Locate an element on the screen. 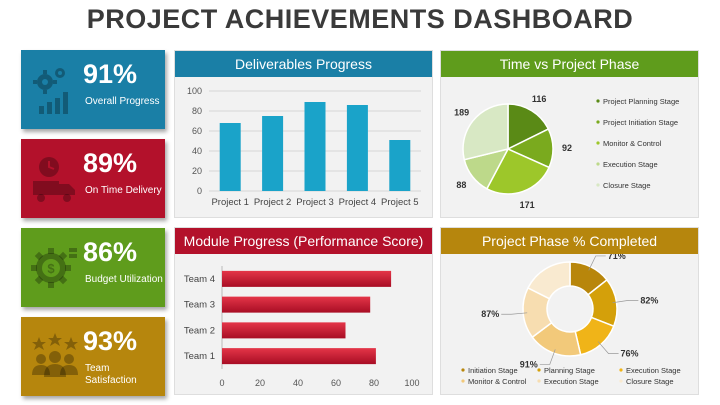  legend-label: Planning Stage is located at coordinates (569, 370).